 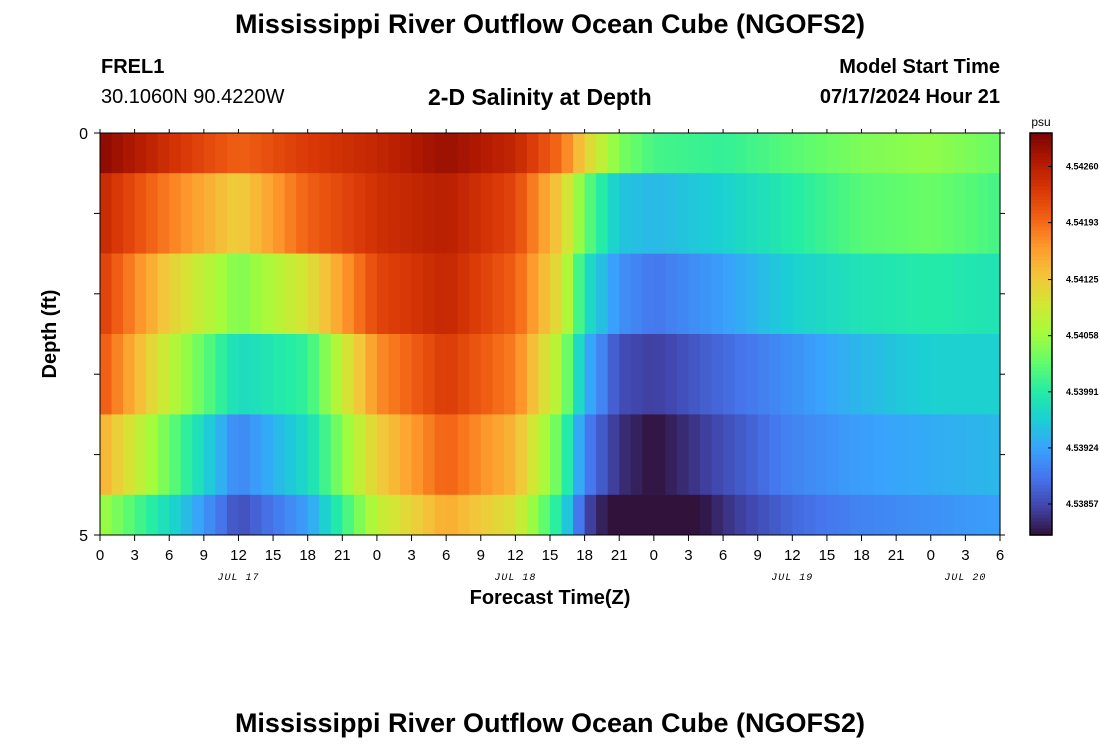 I want to click on colorbar-unit: psu, so click(x=1040, y=122).